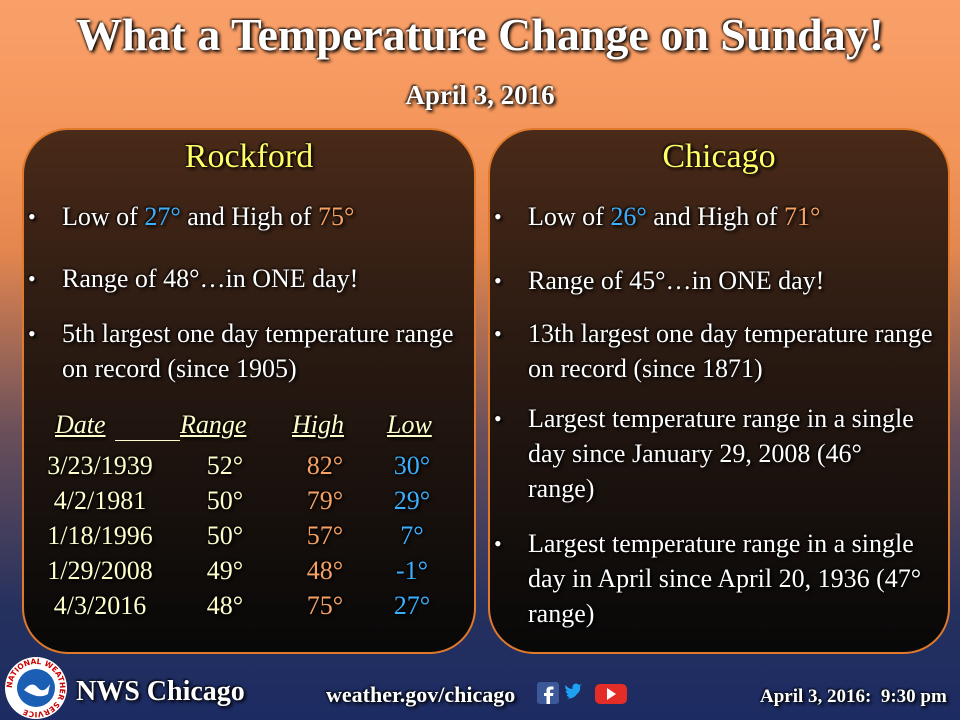 The image size is (960, 720). I want to click on row-high: 79°, so click(325, 500).